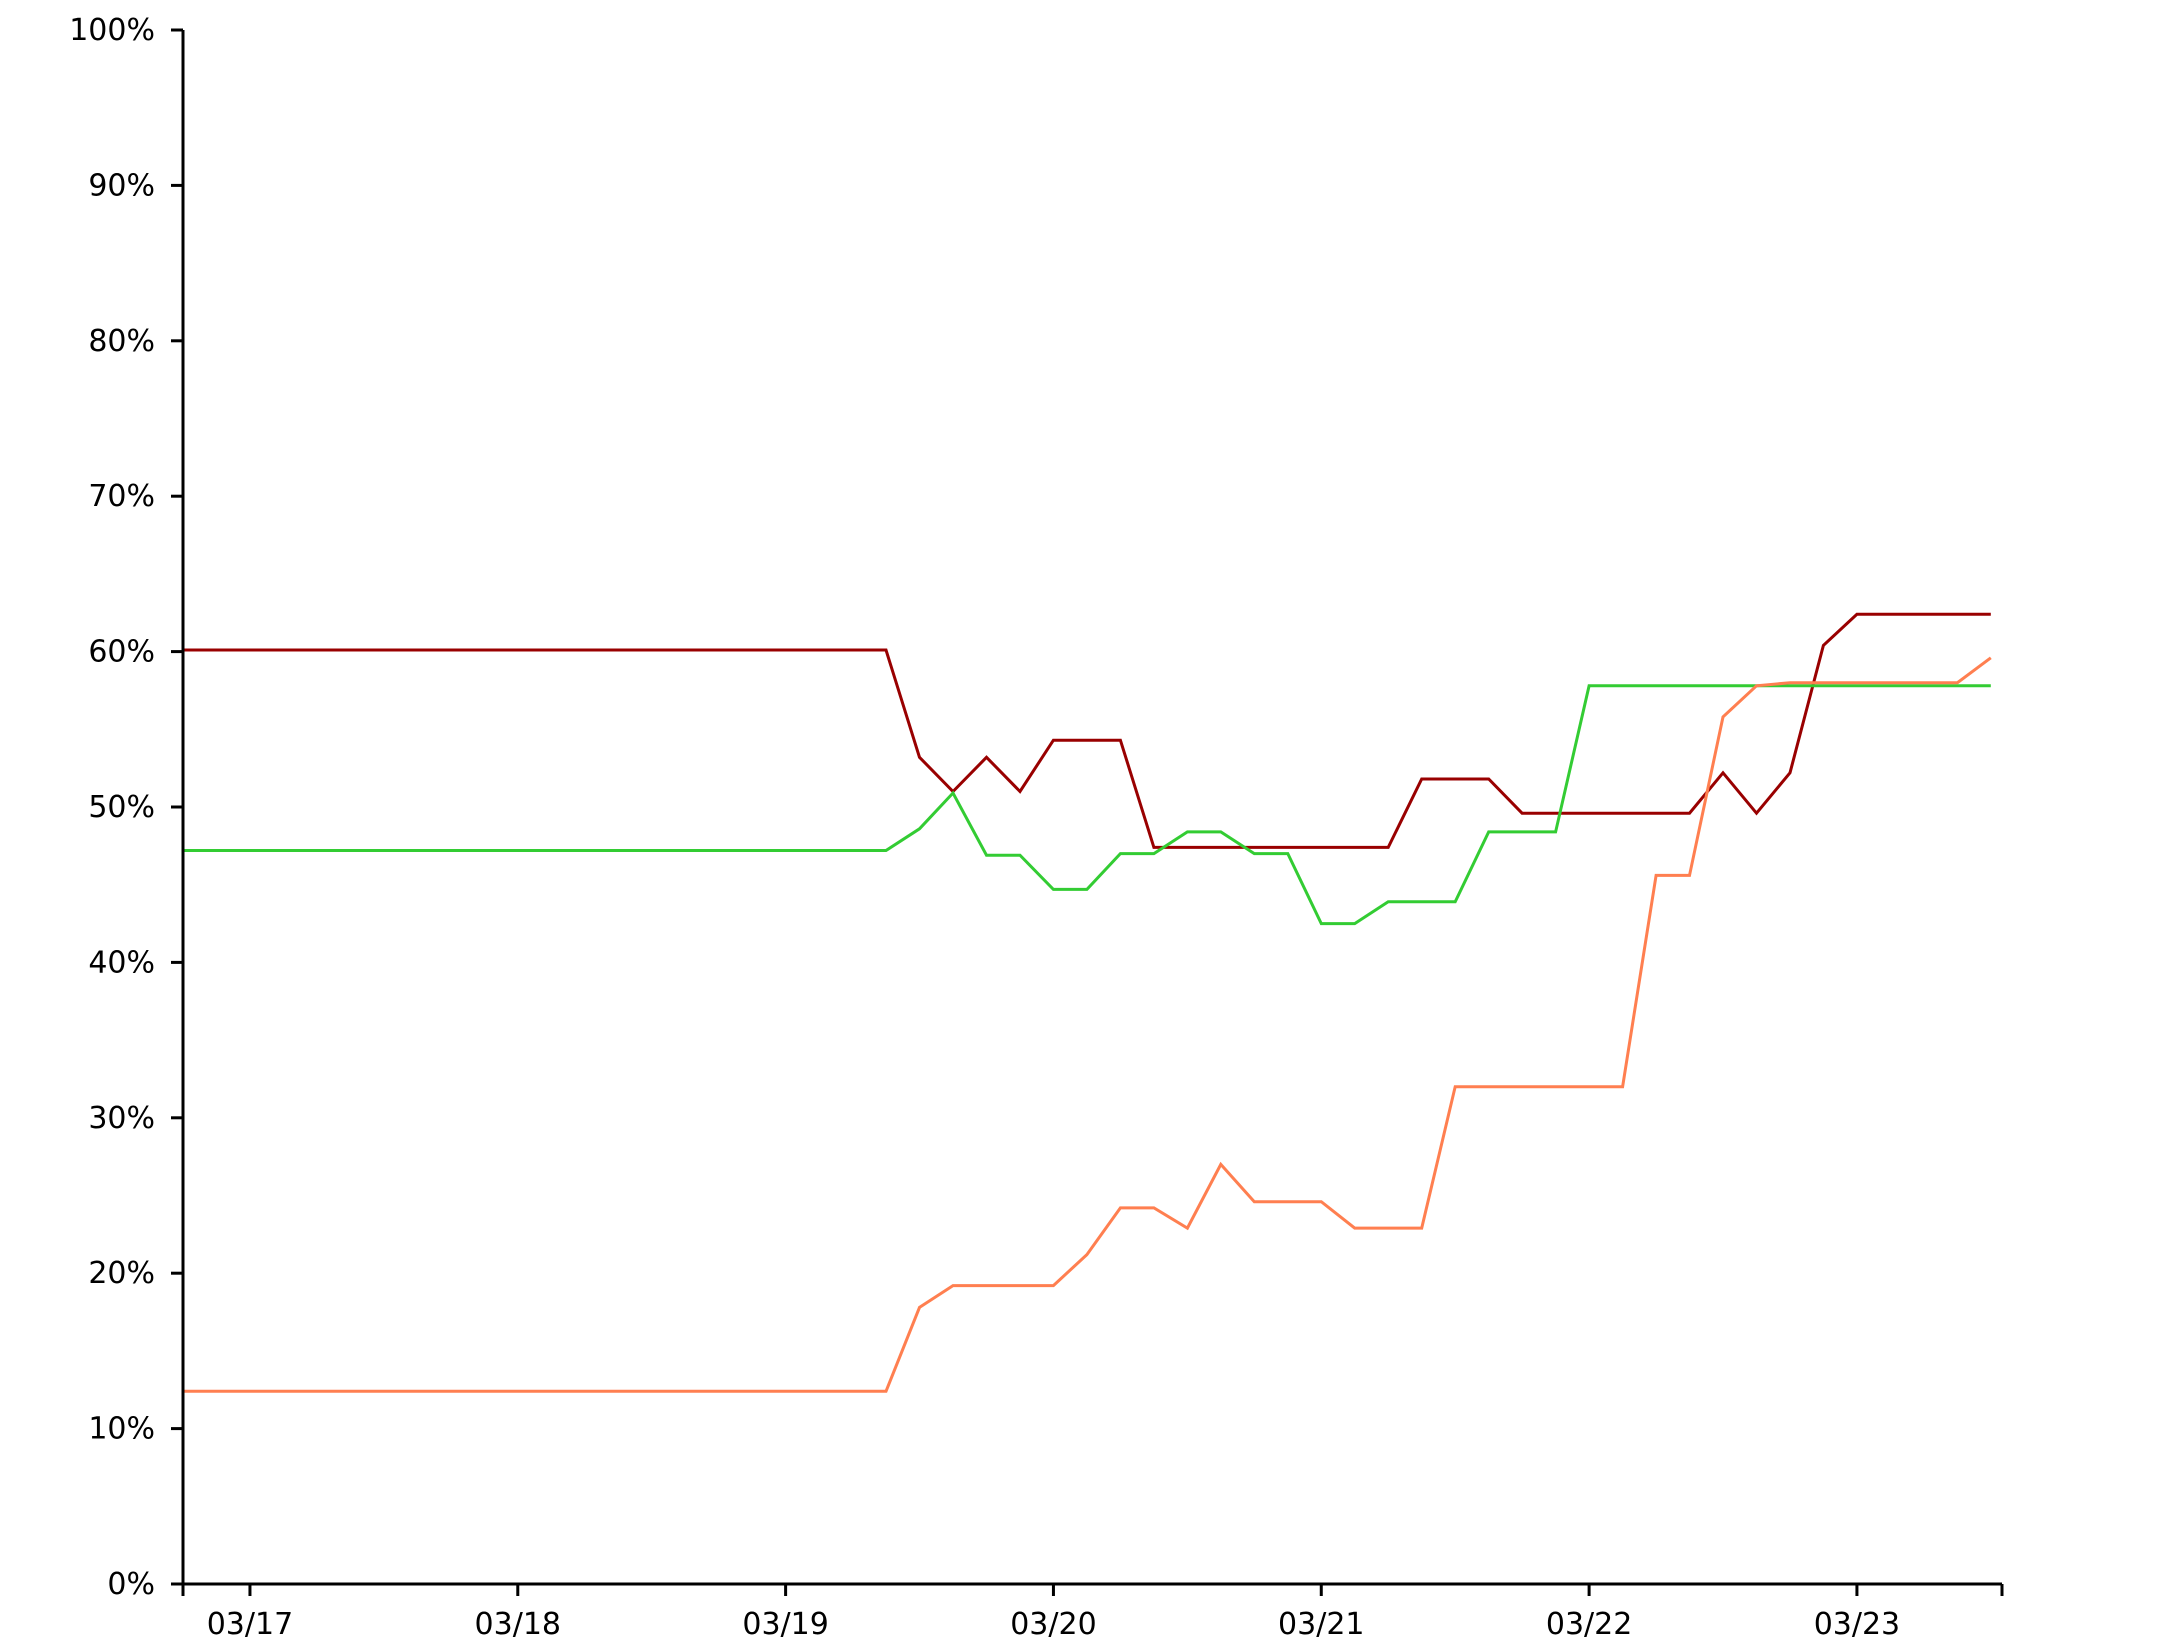 The height and width of the screenshot is (1650, 2160). I want to click on x-tick-label: 03/17, so click(250, 1624).